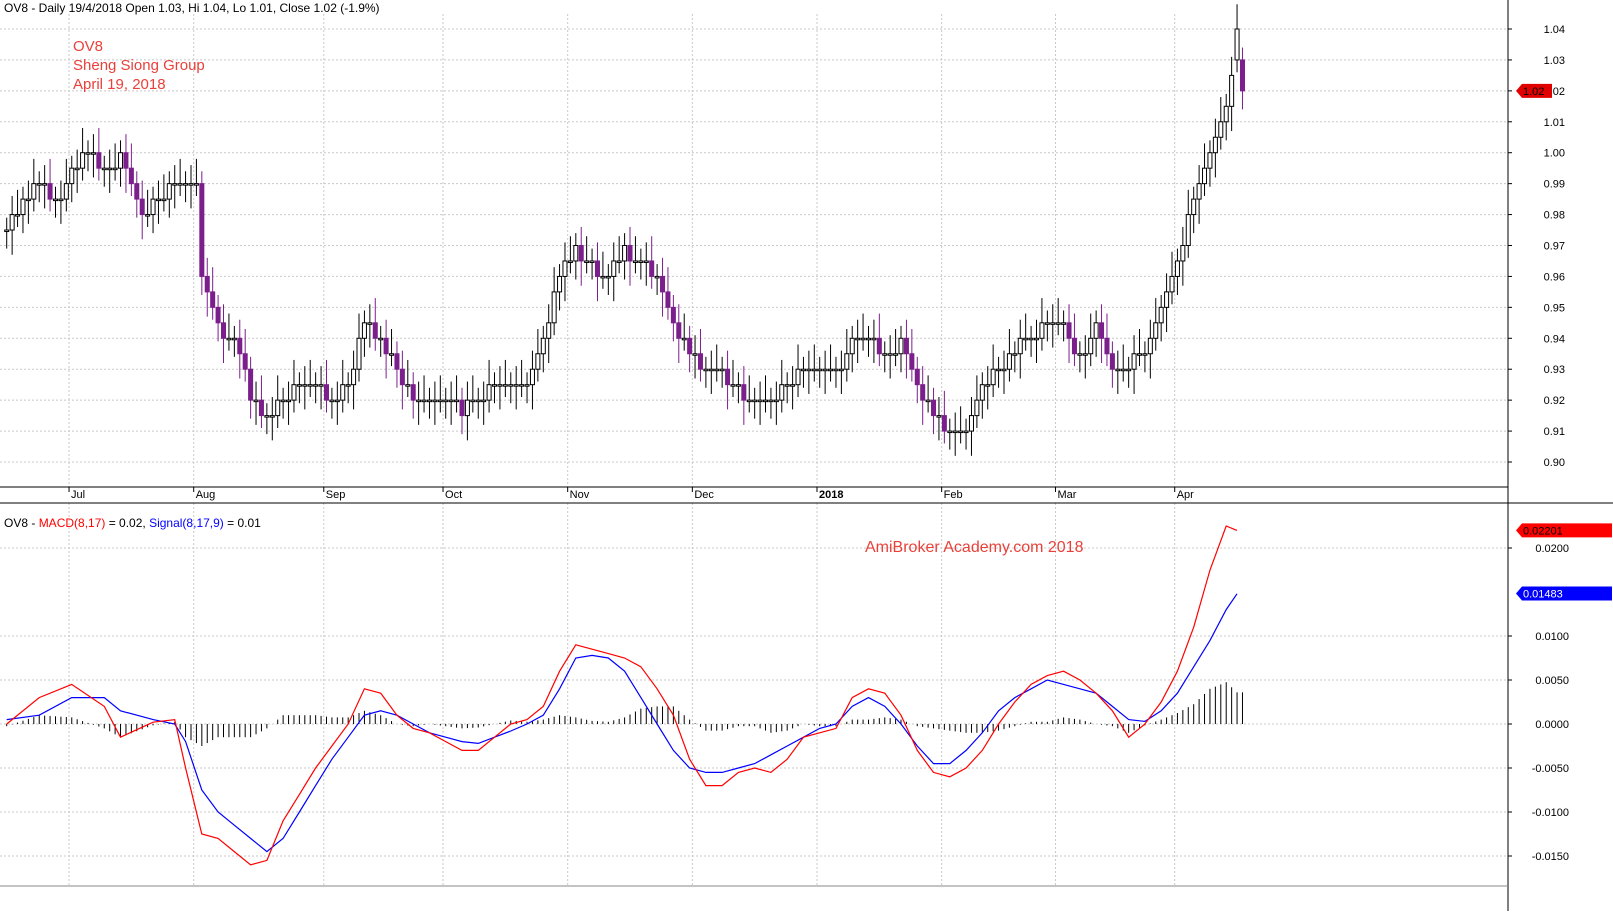 This screenshot has height=916, width=1613. I want to click on month-label: Aug, so click(206, 495).